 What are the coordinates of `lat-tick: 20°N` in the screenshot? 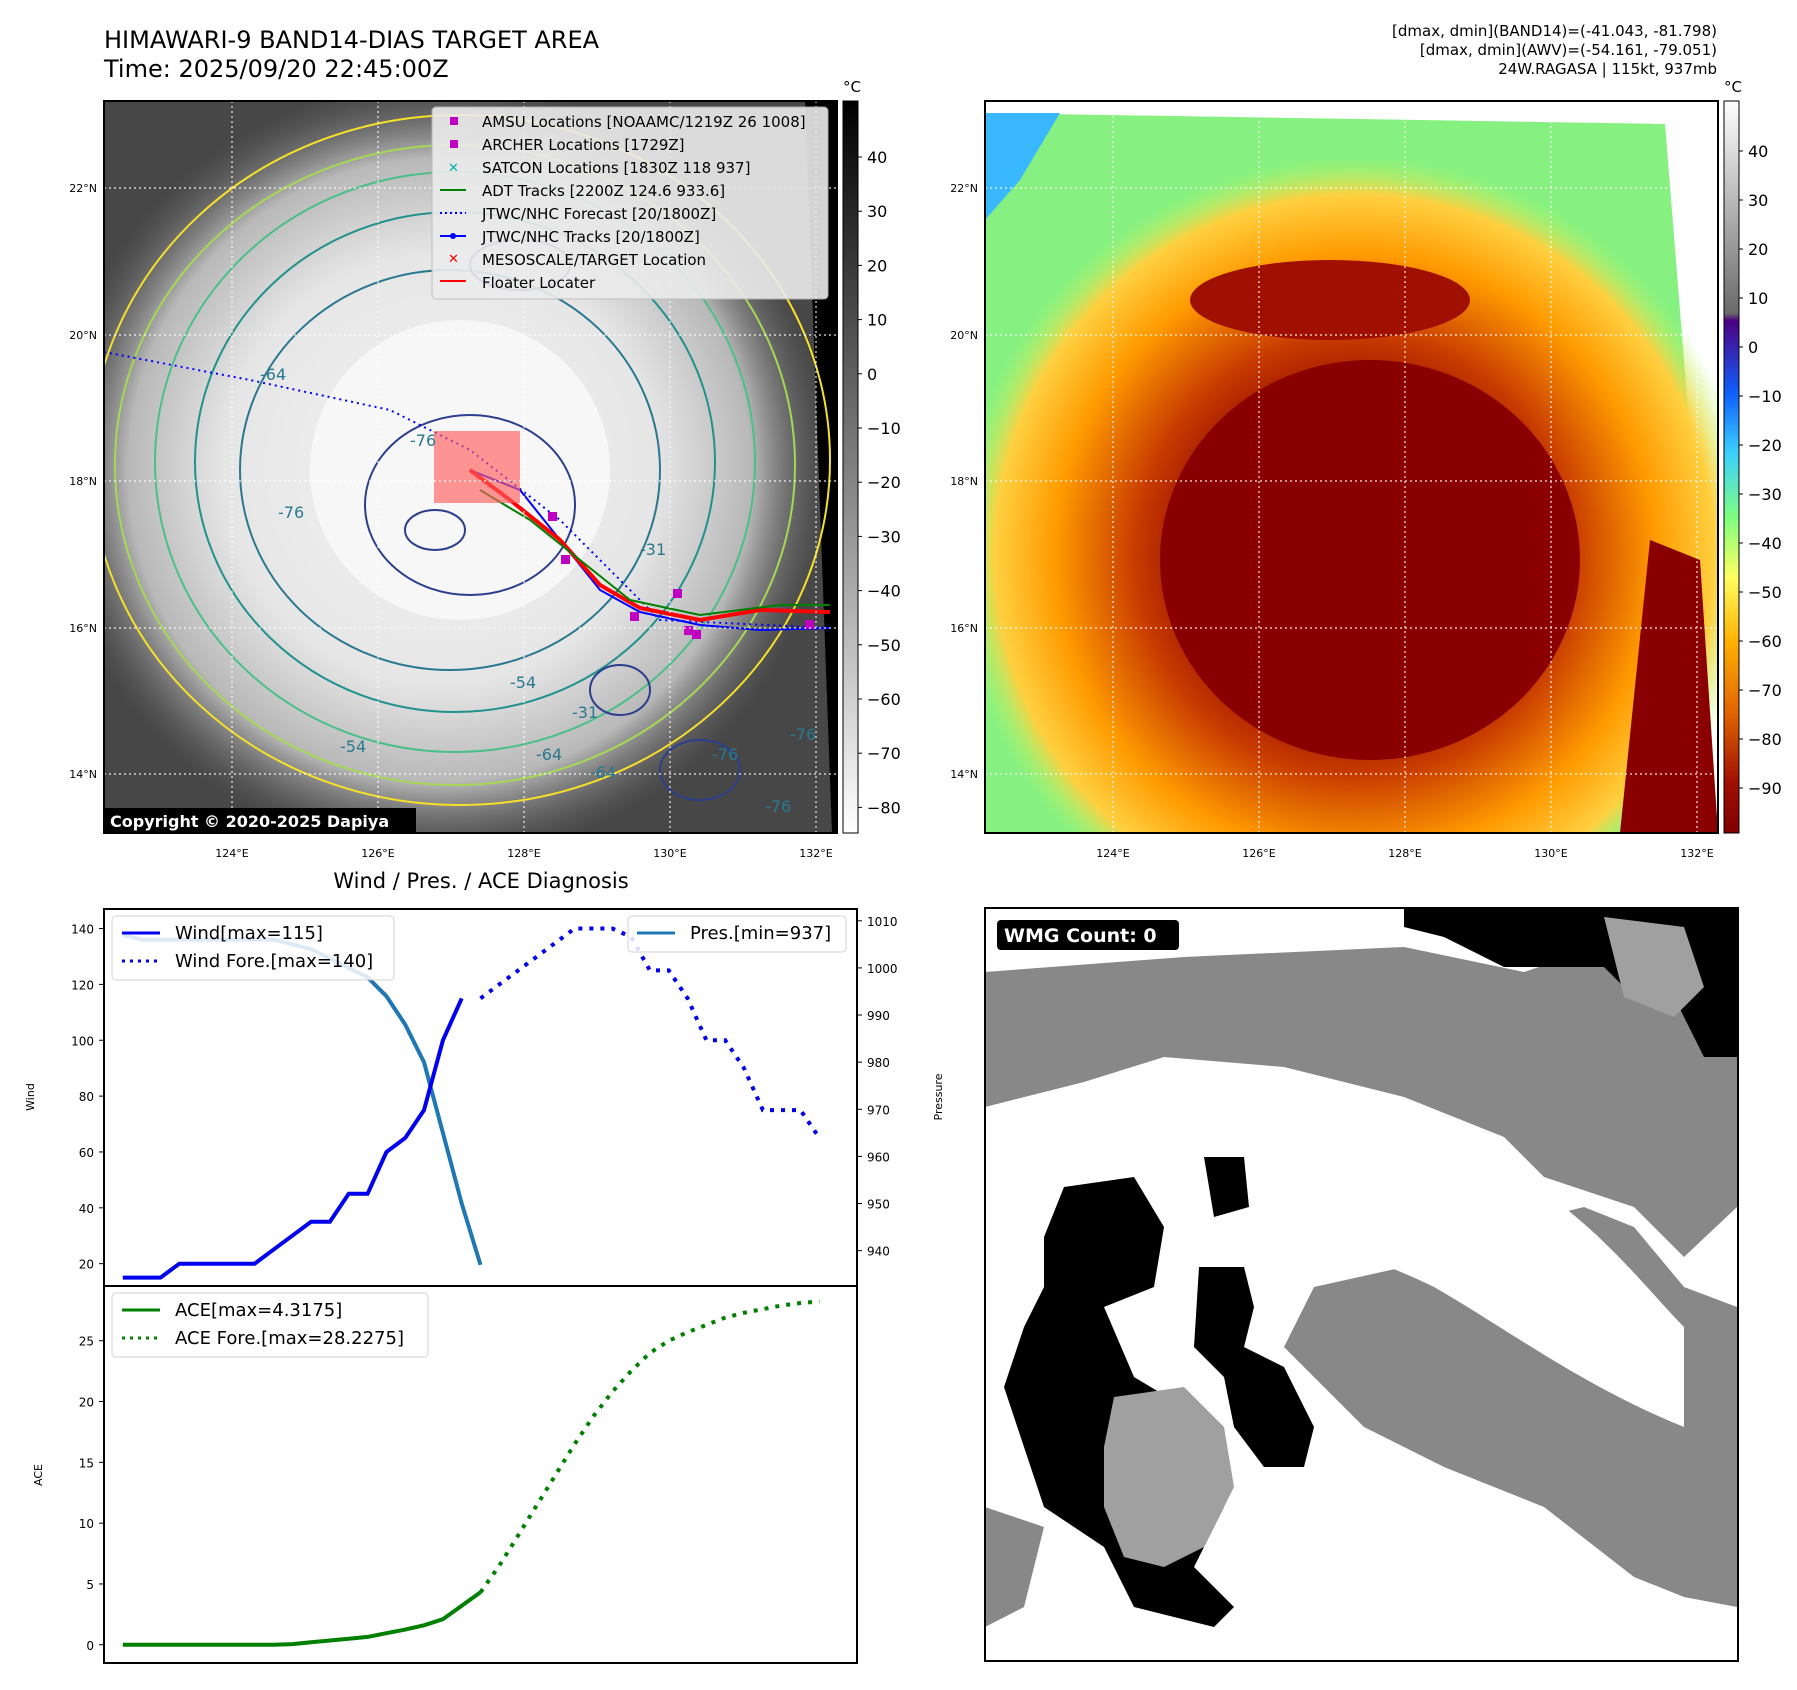 It's located at (83, 335).